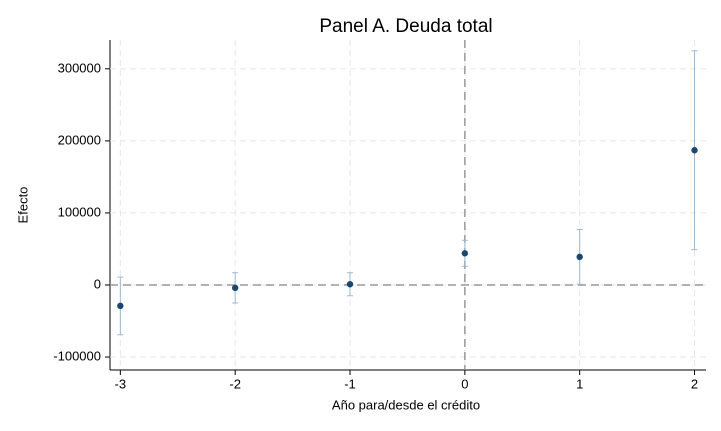  Describe the element at coordinates (97, 283) in the screenshot. I see `y-tick-label: 0` at that location.